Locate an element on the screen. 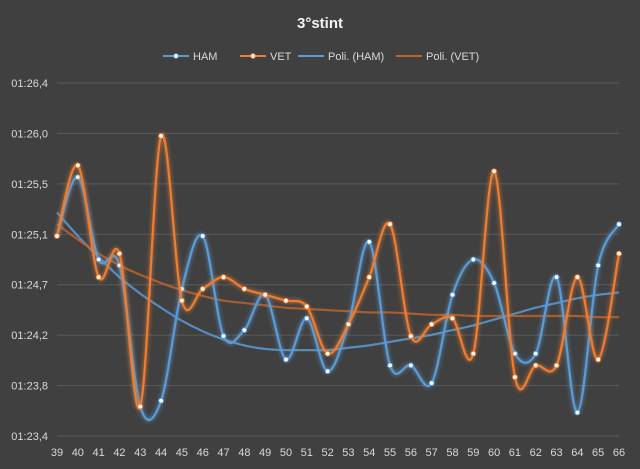  y-tick-label: 01:25,1 is located at coordinates (29, 235).